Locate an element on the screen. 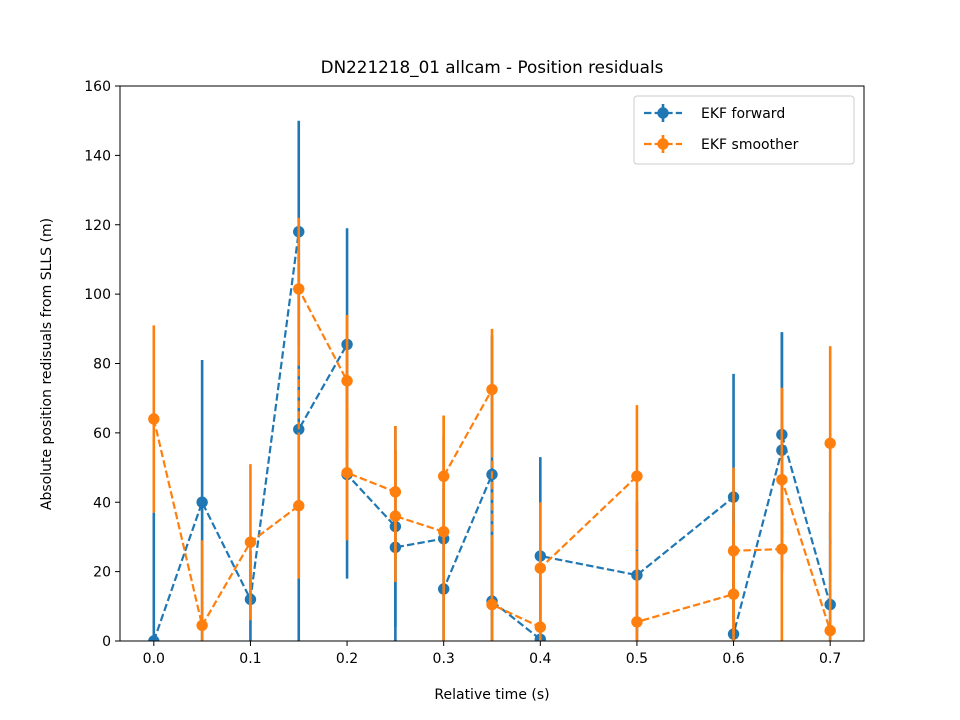 This screenshot has width=960, height=720. y-tick-label: 100 is located at coordinates (97, 295).